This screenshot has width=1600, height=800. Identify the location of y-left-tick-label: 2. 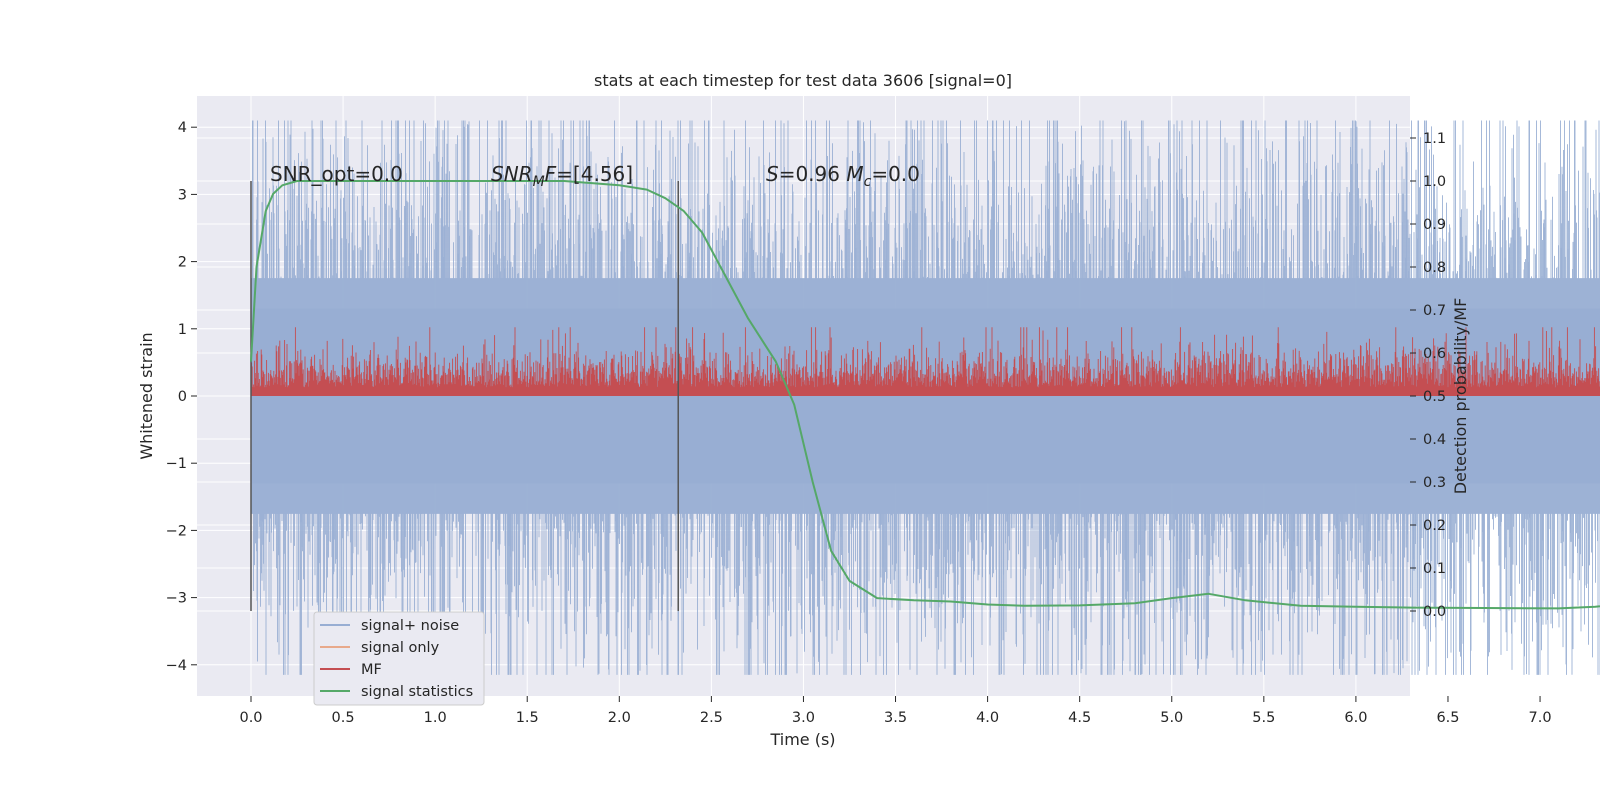
(182, 263).